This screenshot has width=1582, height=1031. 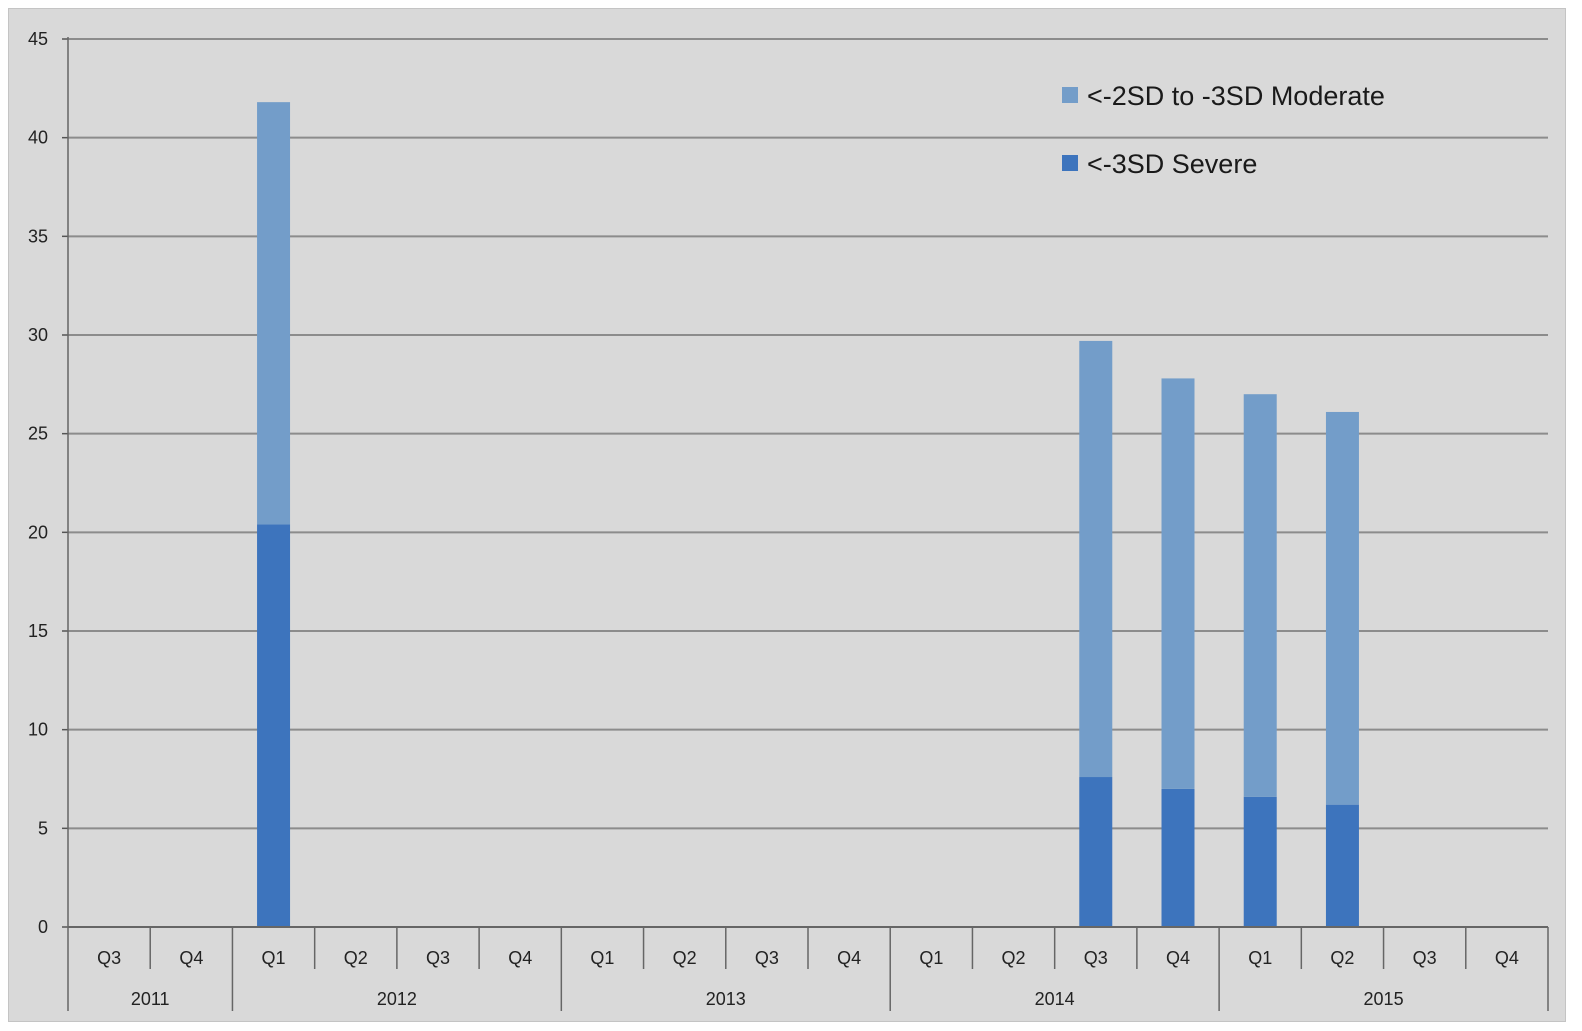 I want to click on x-tick-label-15: Q2, so click(x=1342, y=958).